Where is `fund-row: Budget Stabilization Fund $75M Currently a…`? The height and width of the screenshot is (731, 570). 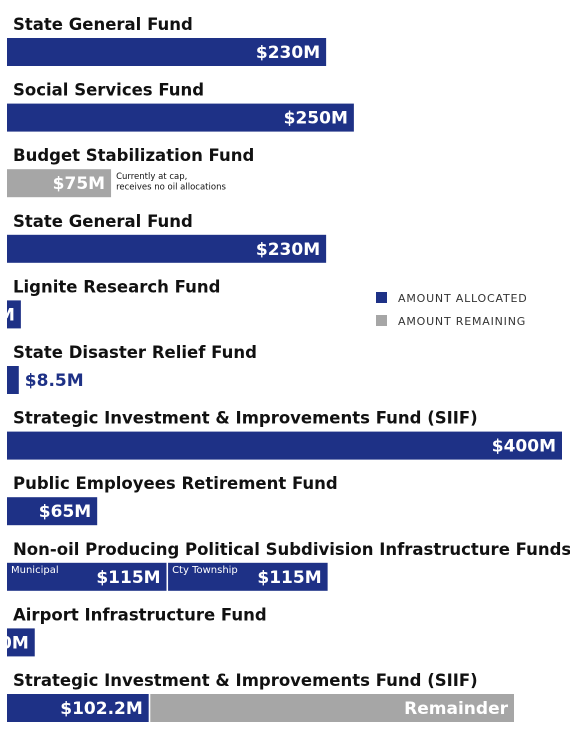
fund-row: Budget Stabilization Fund $75M Currently a… is located at coordinates (130, 172).